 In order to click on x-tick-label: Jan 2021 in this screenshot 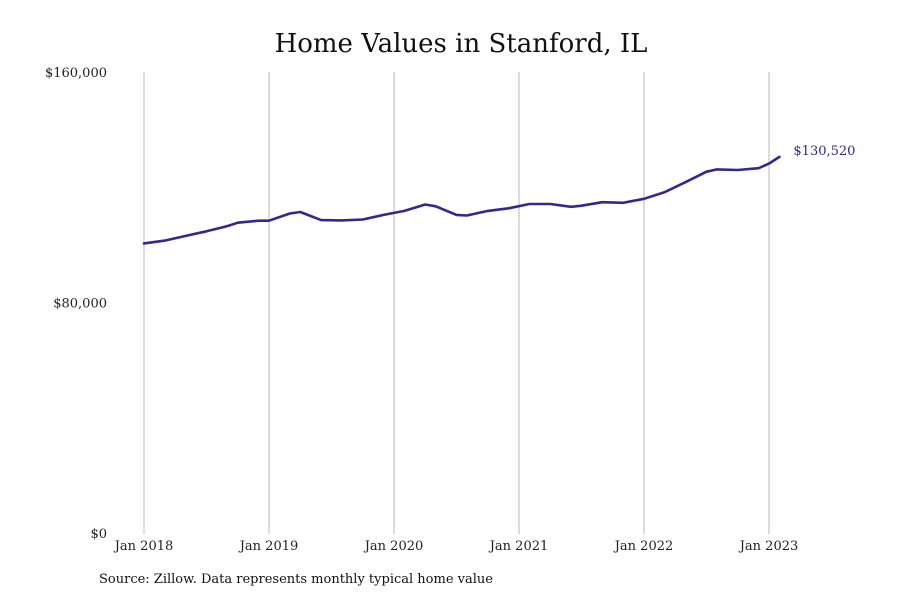, I will do `click(518, 546)`.